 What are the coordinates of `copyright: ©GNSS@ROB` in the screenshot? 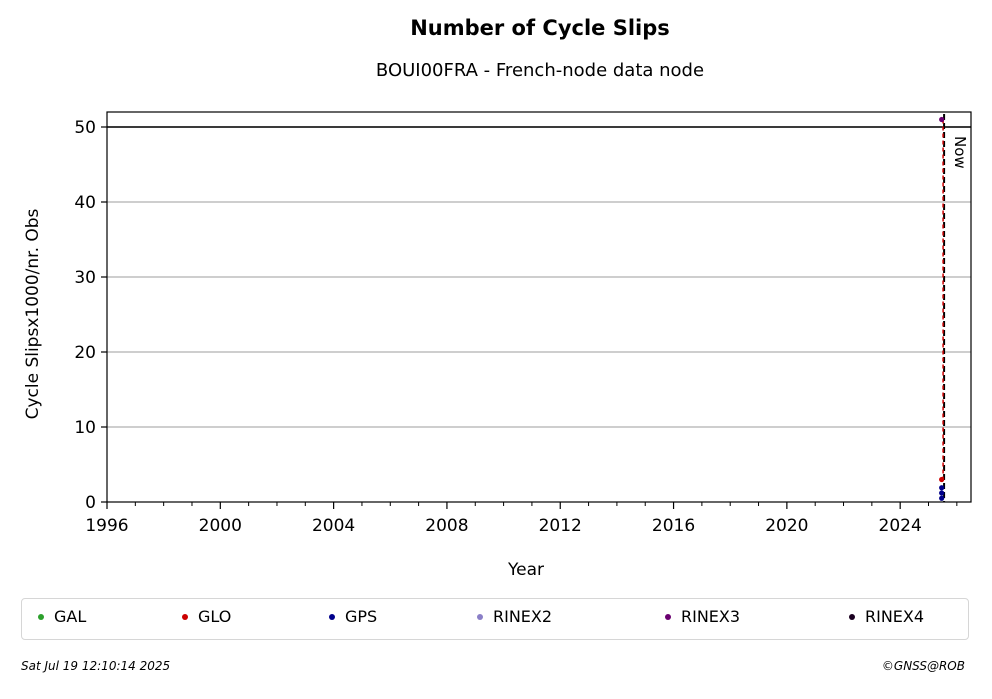 It's located at (923, 666).